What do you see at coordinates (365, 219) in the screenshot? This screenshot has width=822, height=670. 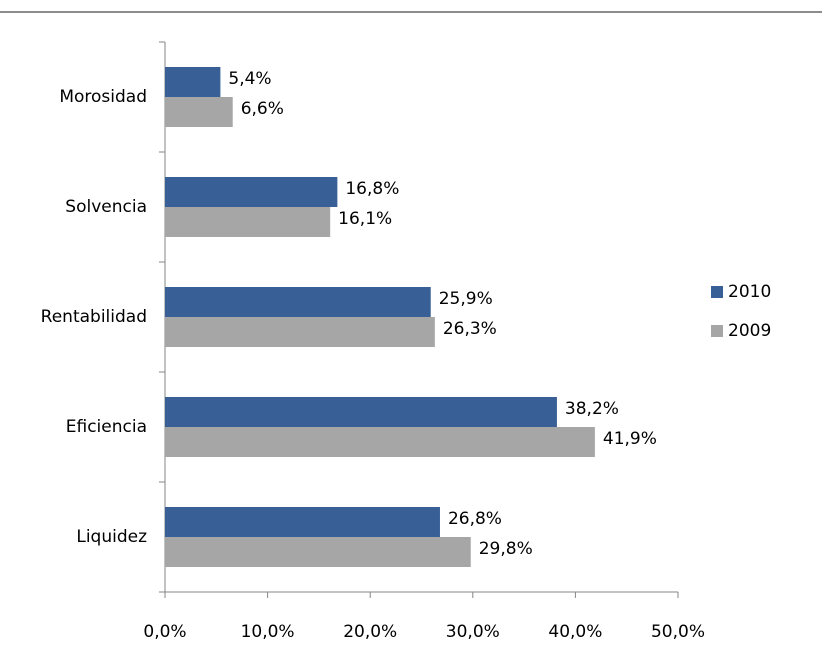 I see `value-label: 16,1%` at bounding box center [365, 219].